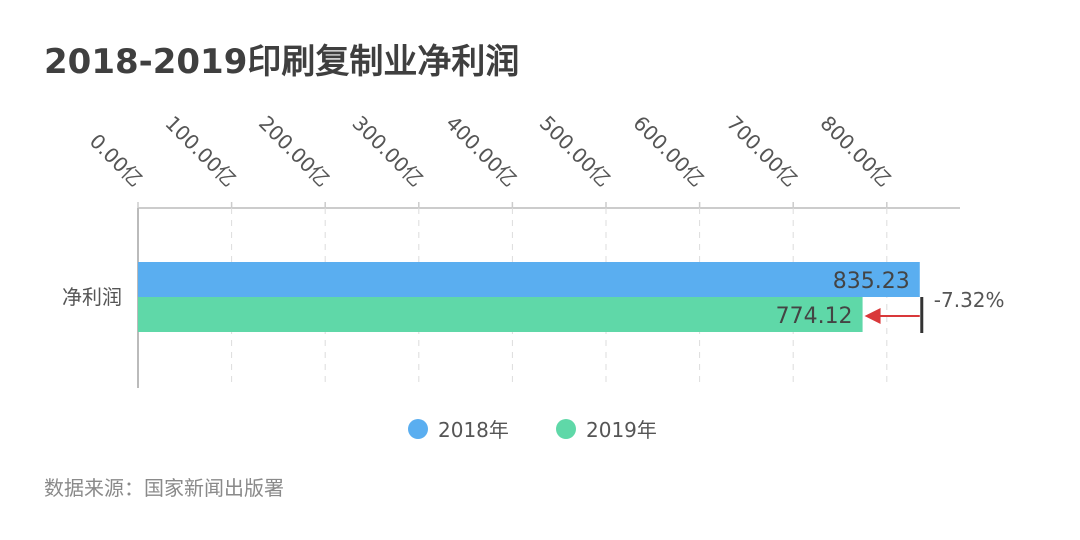 This screenshot has height=540, width=1080. What do you see at coordinates (871, 281) in the screenshot?
I see `data-label: 835.23` at bounding box center [871, 281].